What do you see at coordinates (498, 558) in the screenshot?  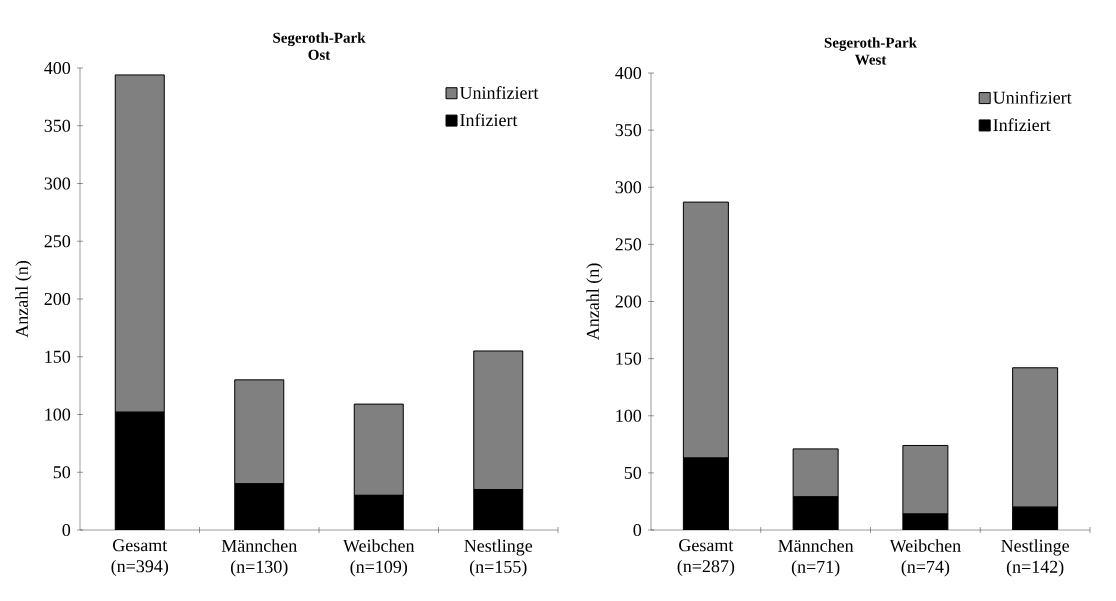 I see `x-tick-label: Nestlinge (n=155)` at bounding box center [498, 558].